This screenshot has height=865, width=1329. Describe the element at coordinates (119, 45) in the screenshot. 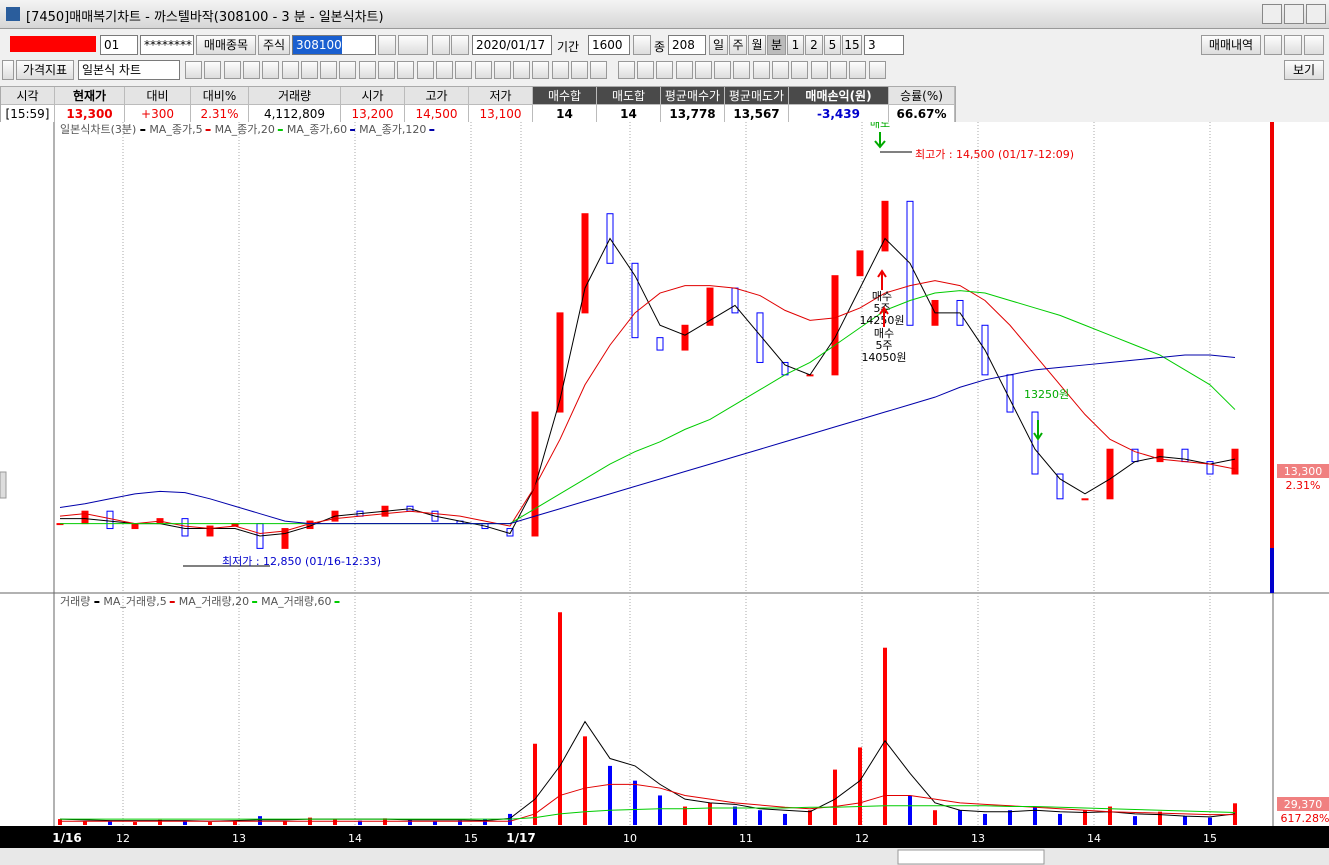

I see `code-field: 01` at that location.